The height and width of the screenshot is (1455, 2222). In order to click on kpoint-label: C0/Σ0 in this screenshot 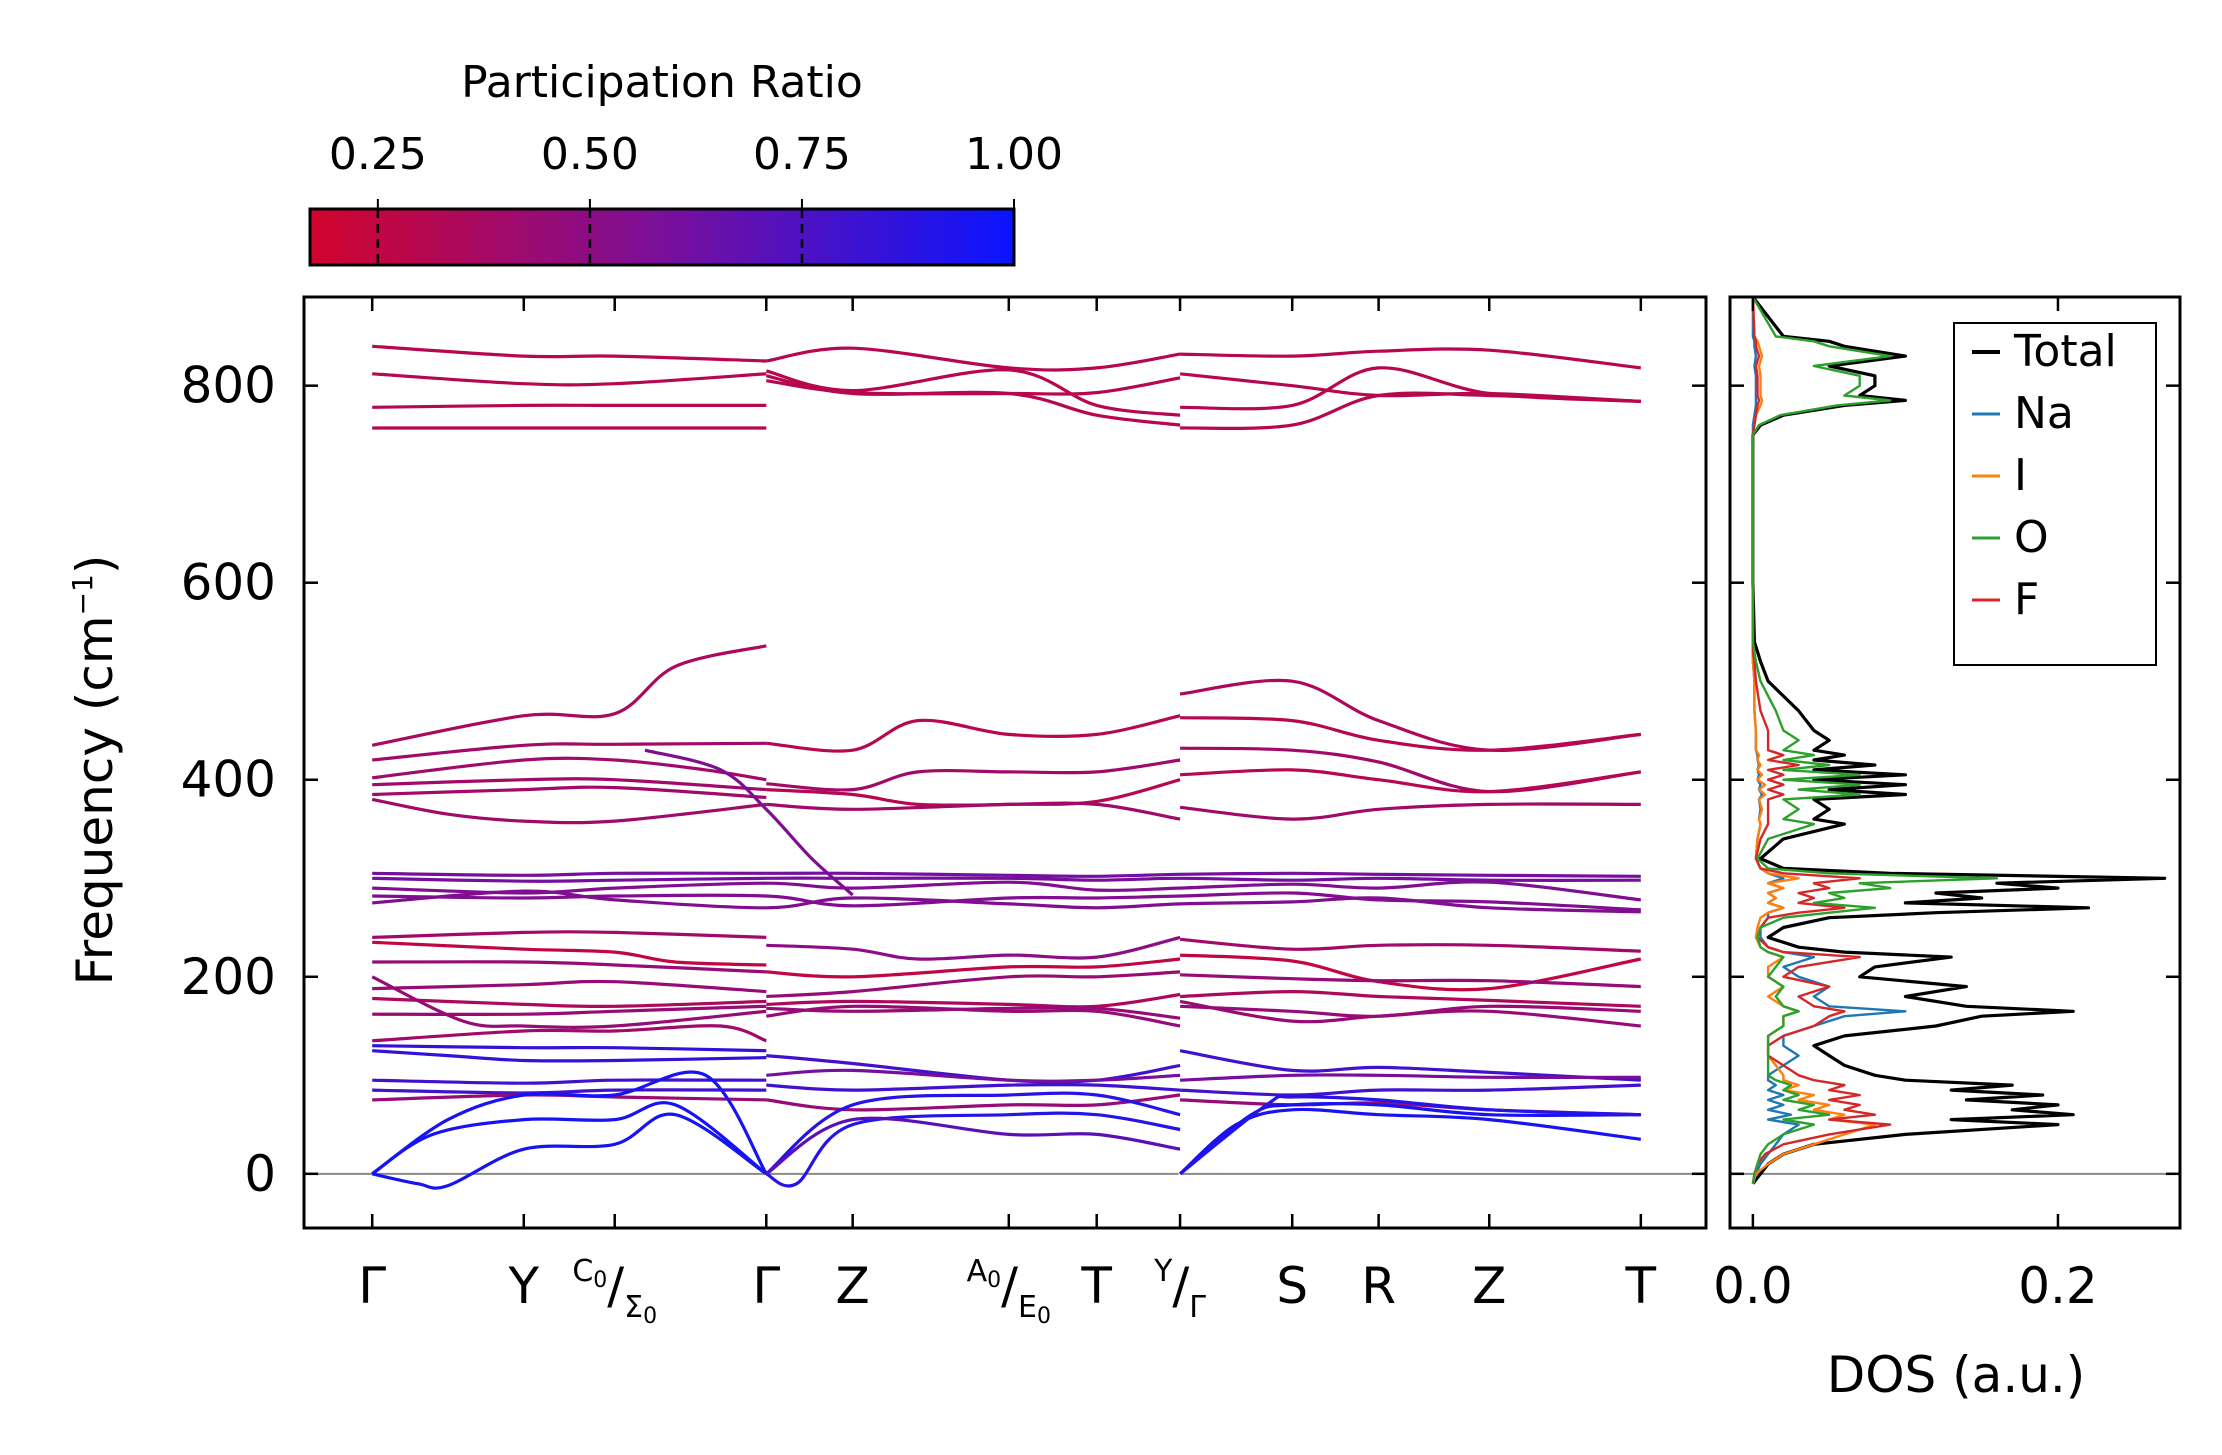, I will do `click(614, 1291)`.